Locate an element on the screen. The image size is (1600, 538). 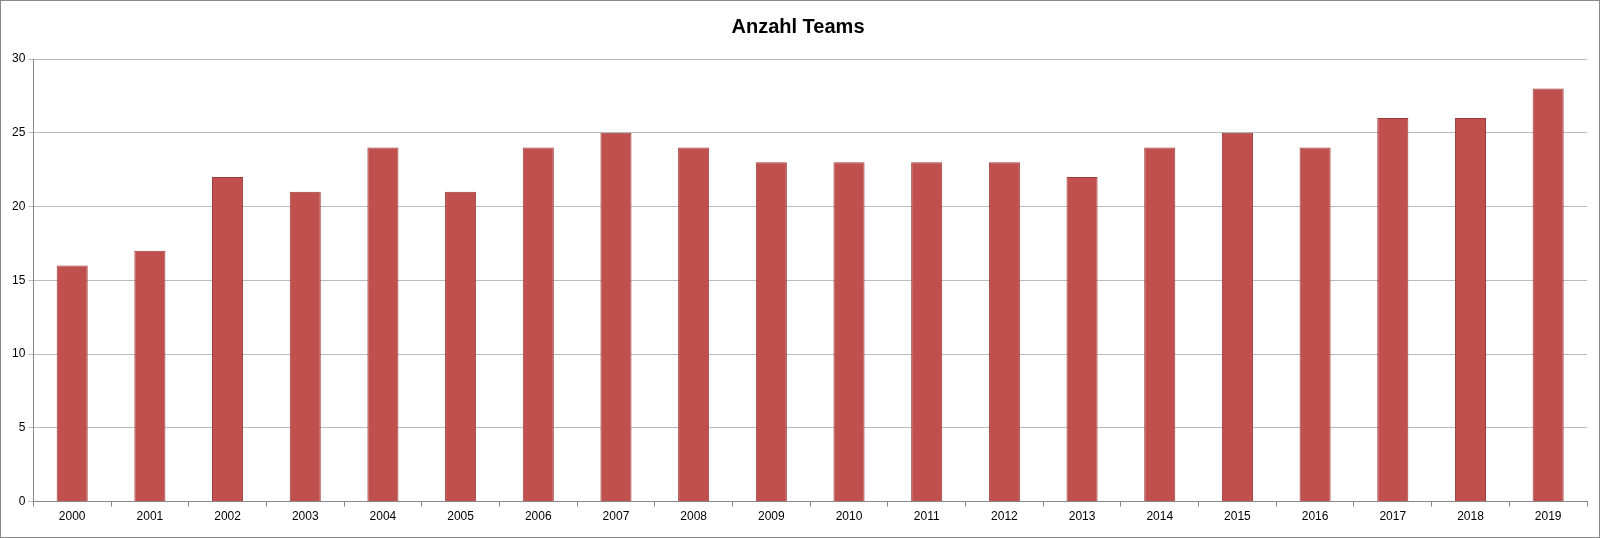
x-tick-label: 2011 is located at coordinates (926, 516).